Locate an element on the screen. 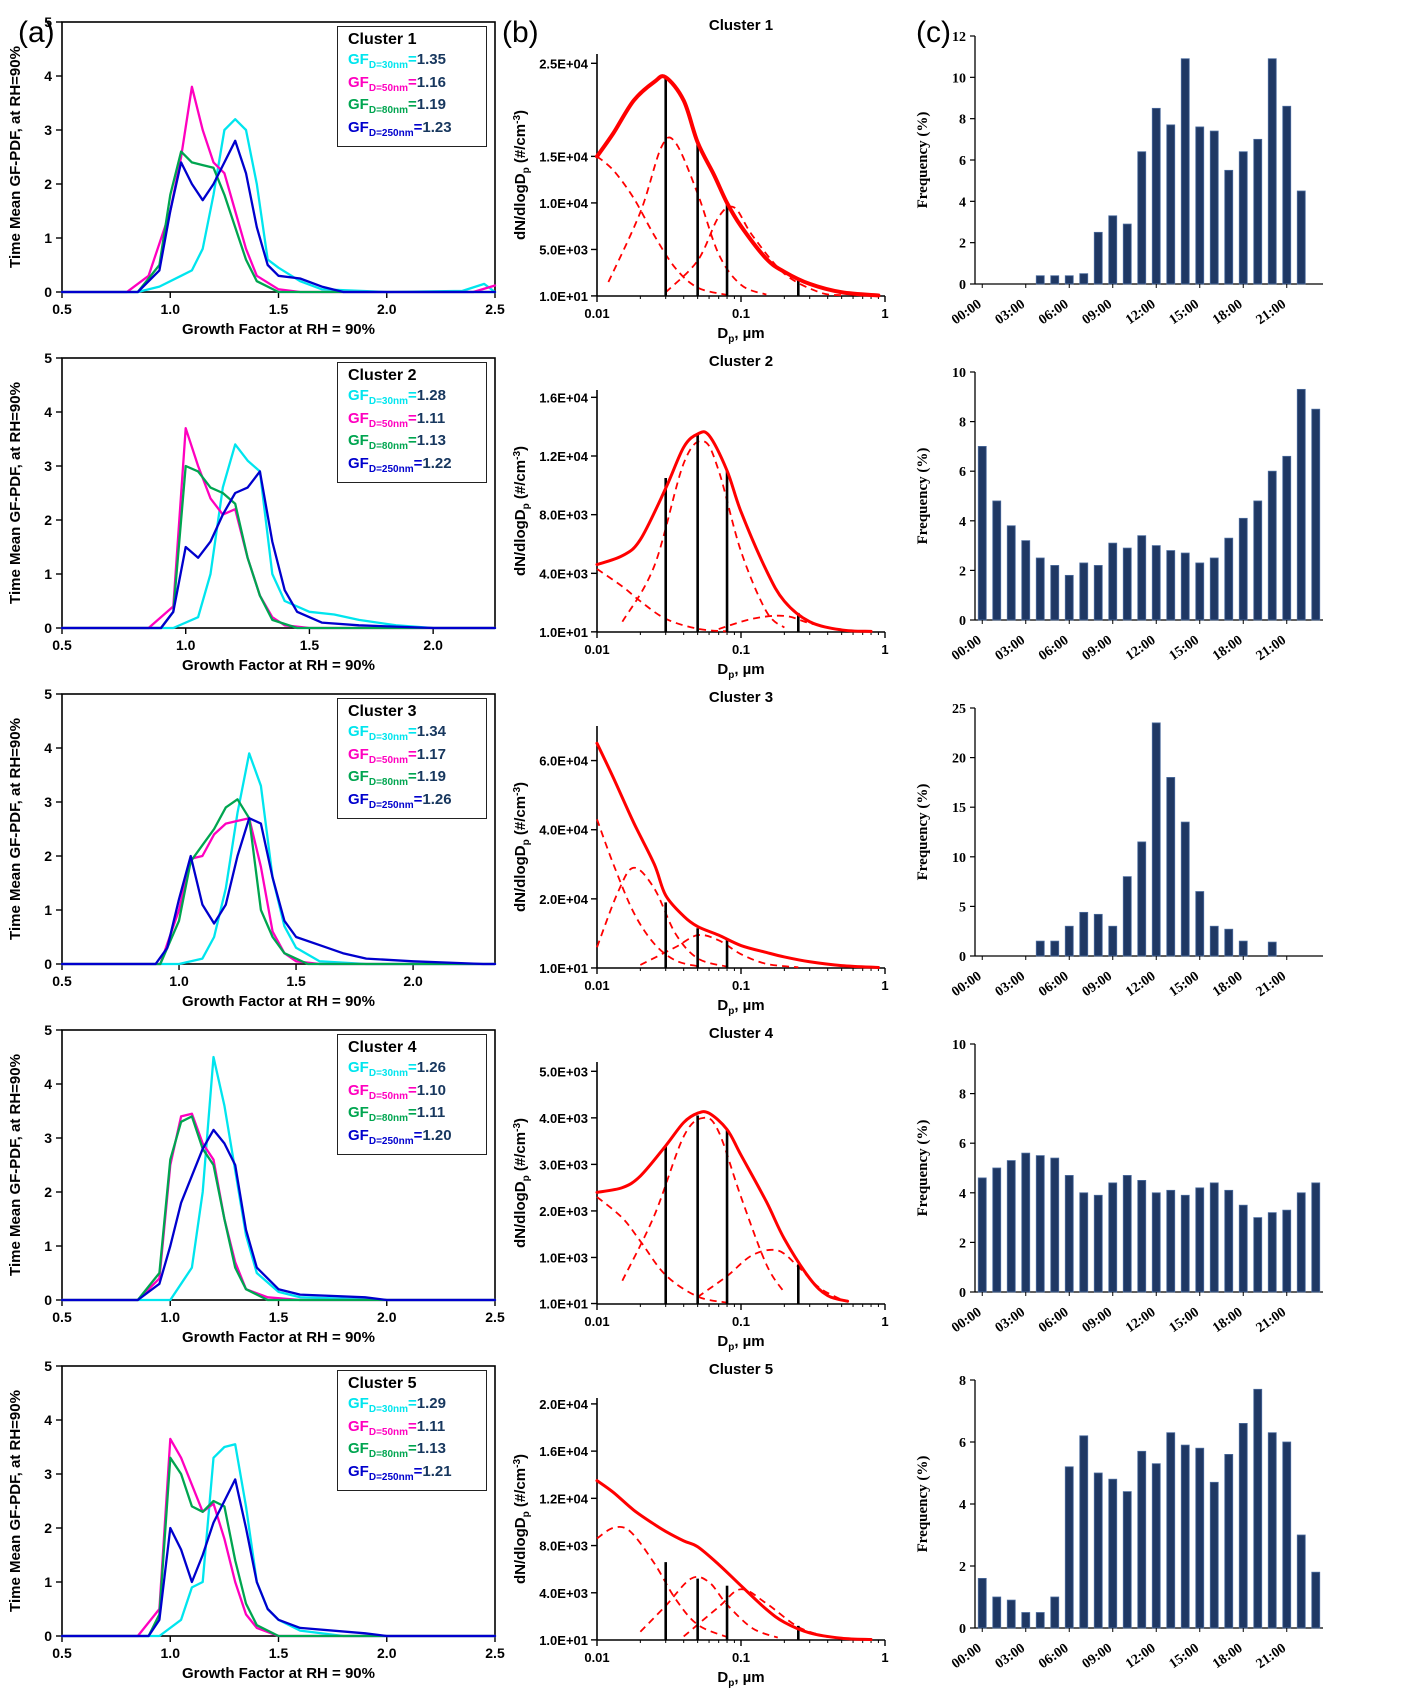 The height and width of the screenshot is (1702, 1426). axis-text: 1.0E+04 is located at coordinates (564, 203).